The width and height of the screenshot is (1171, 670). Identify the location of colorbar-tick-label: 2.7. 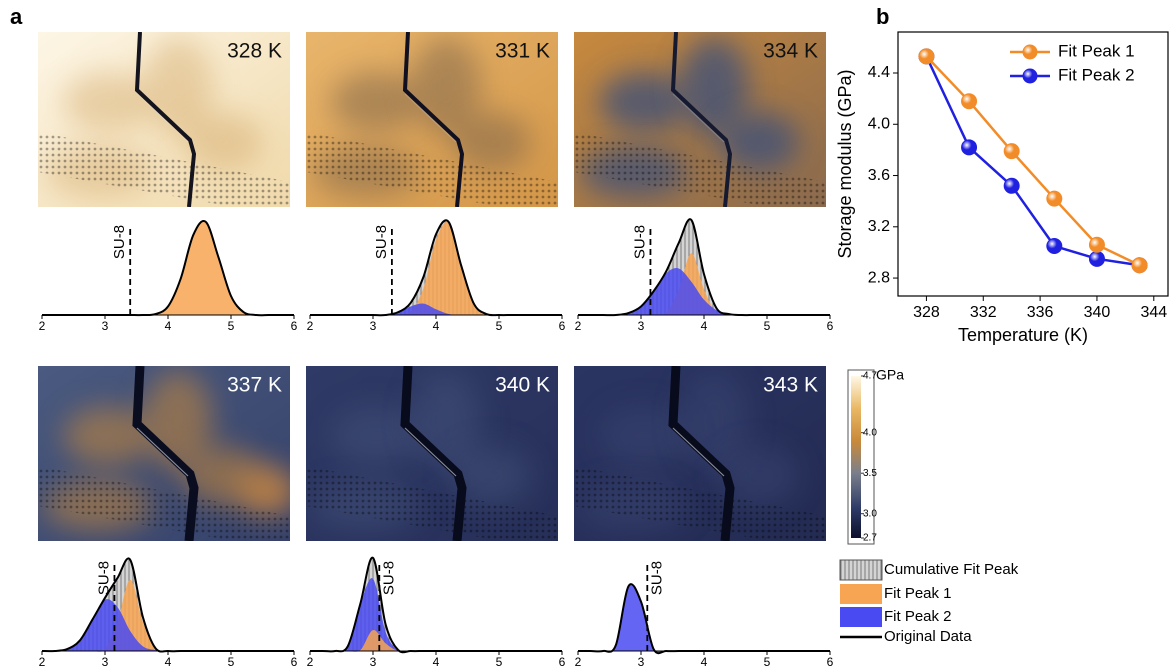
(870, 538).